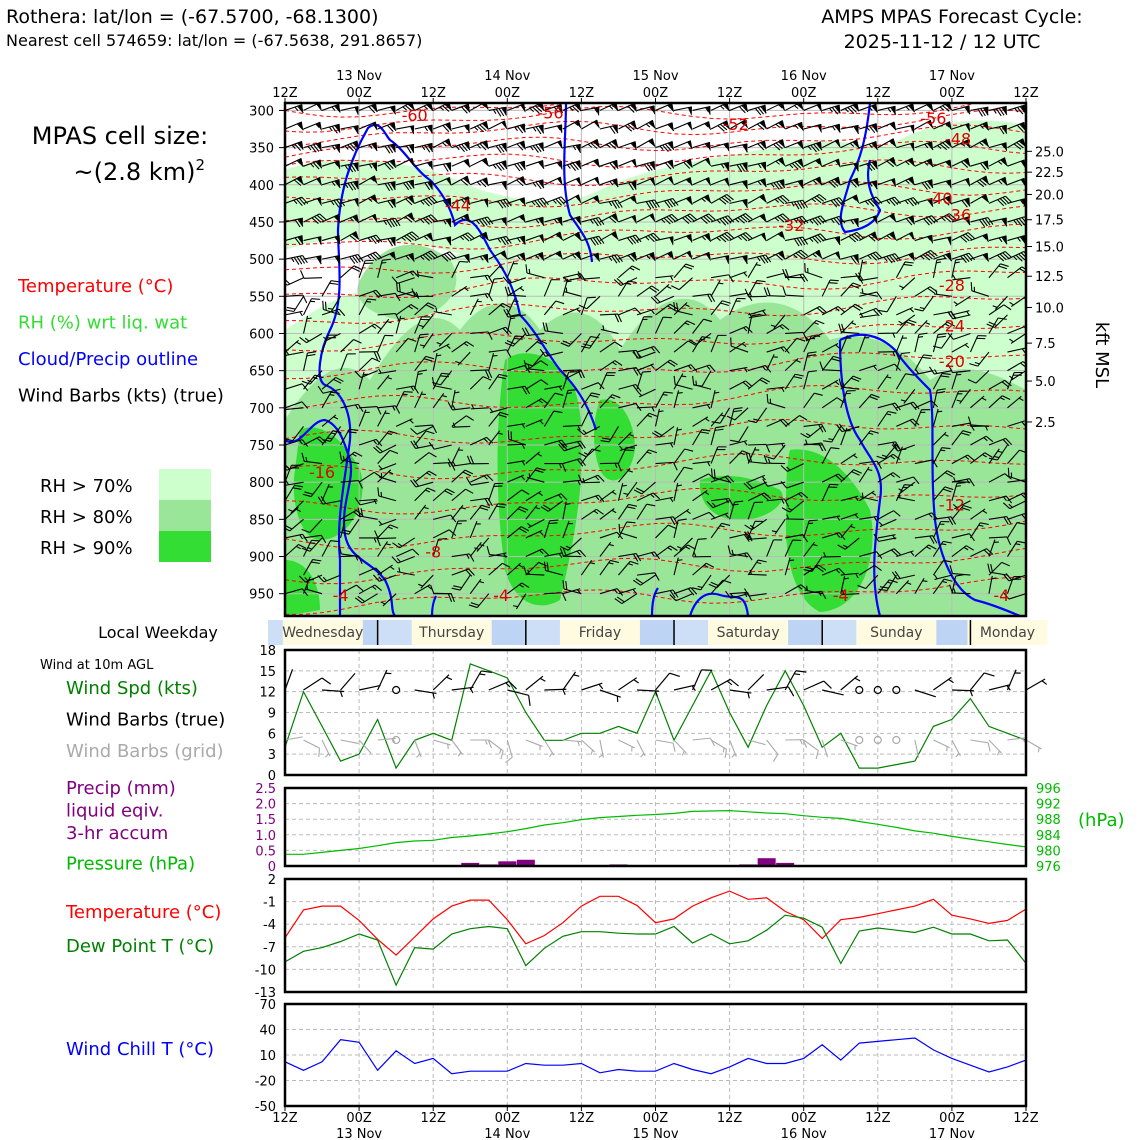 This screenshot has width=1140, height=1140. I want to click on cell-size-line1: MPAS cell size:, so click(120, 136).